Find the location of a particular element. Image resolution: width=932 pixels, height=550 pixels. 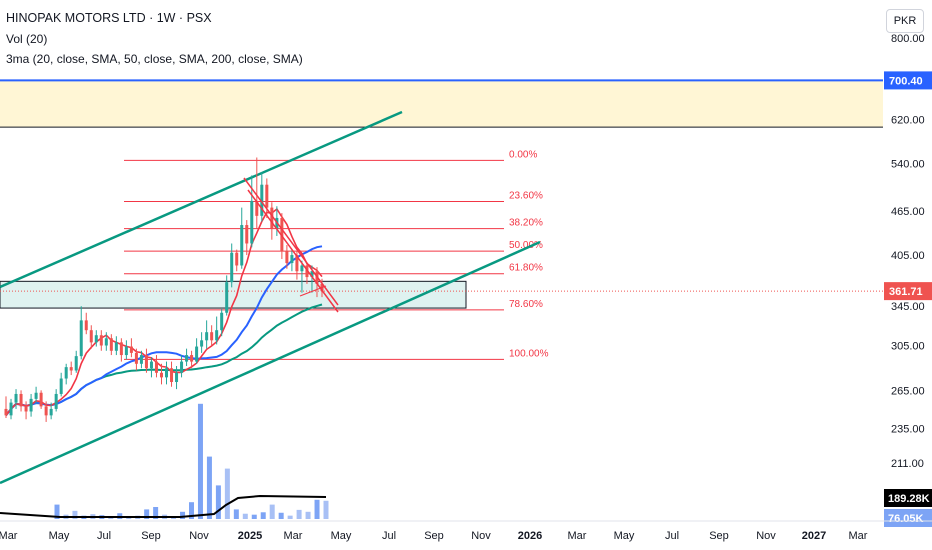

fib-level-label: 50.00% is located at coordinates (526, 245).